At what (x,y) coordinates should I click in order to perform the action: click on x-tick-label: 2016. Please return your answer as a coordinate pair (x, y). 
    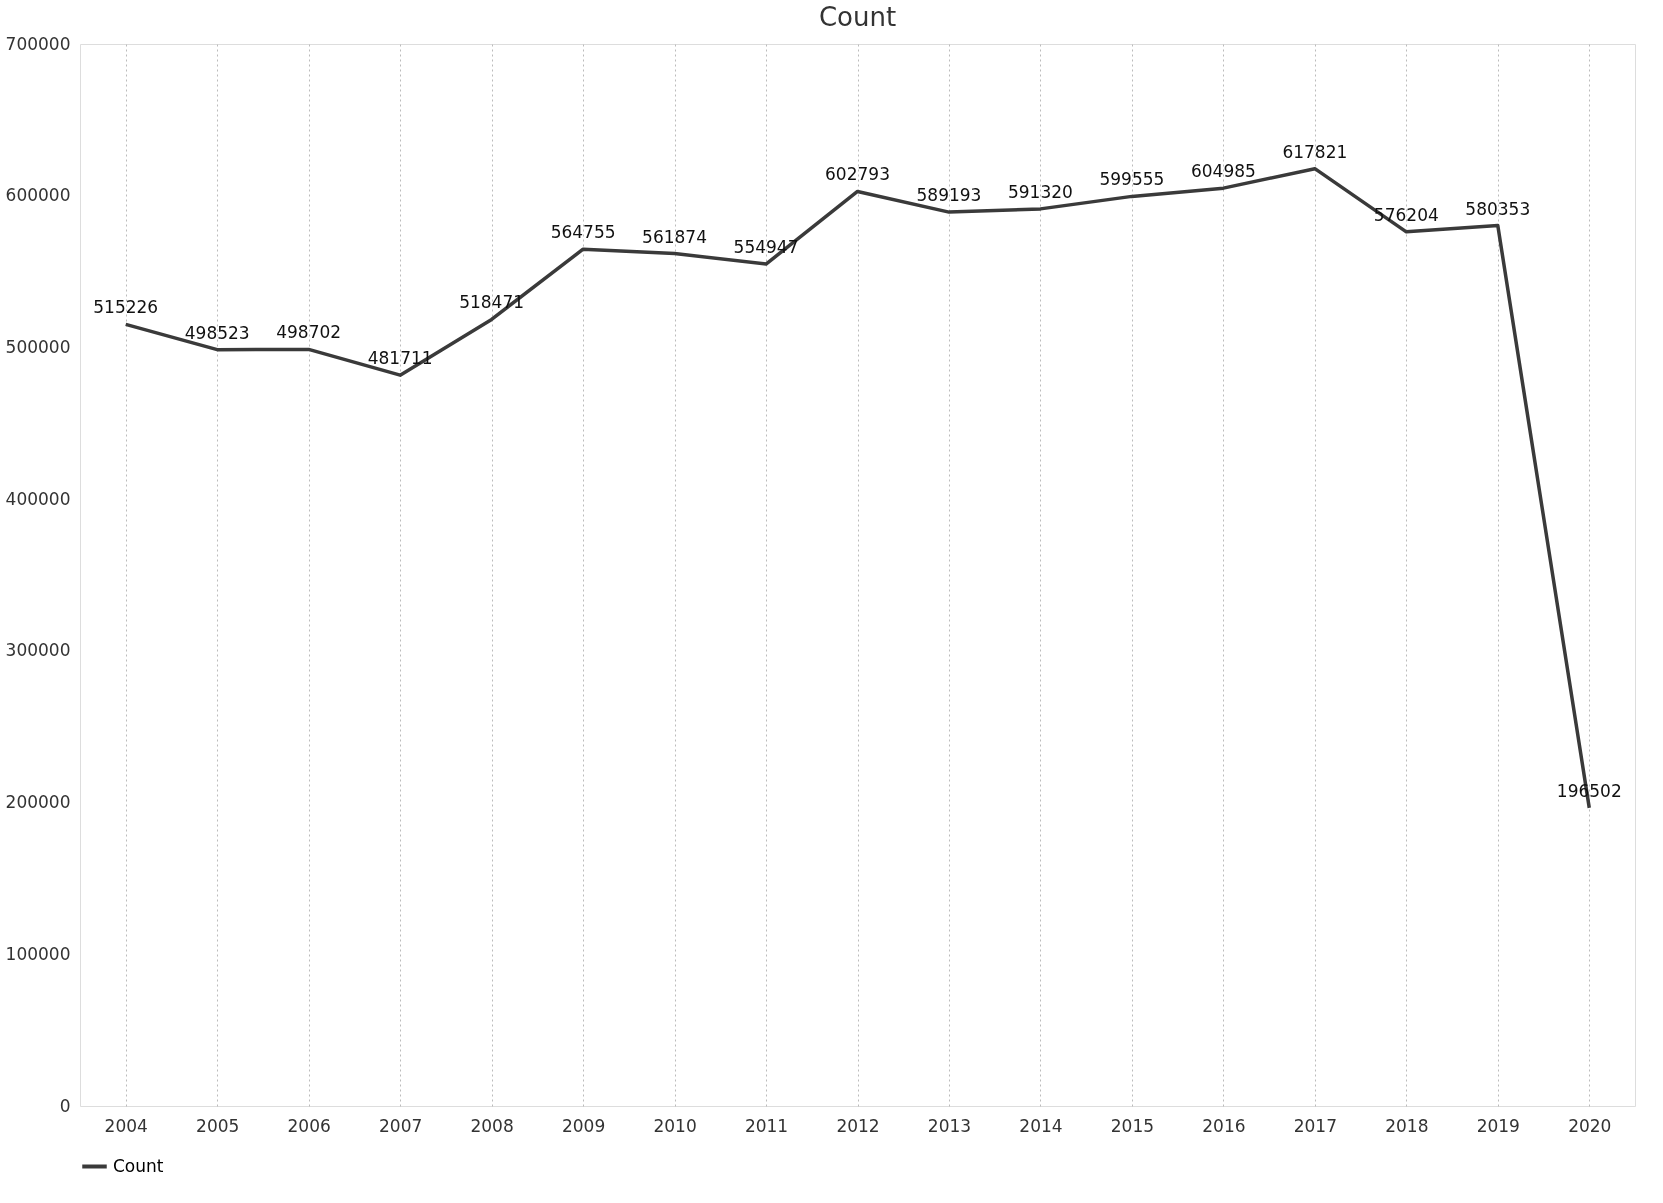
    Looking at the image, I should click on (1224, 1125).